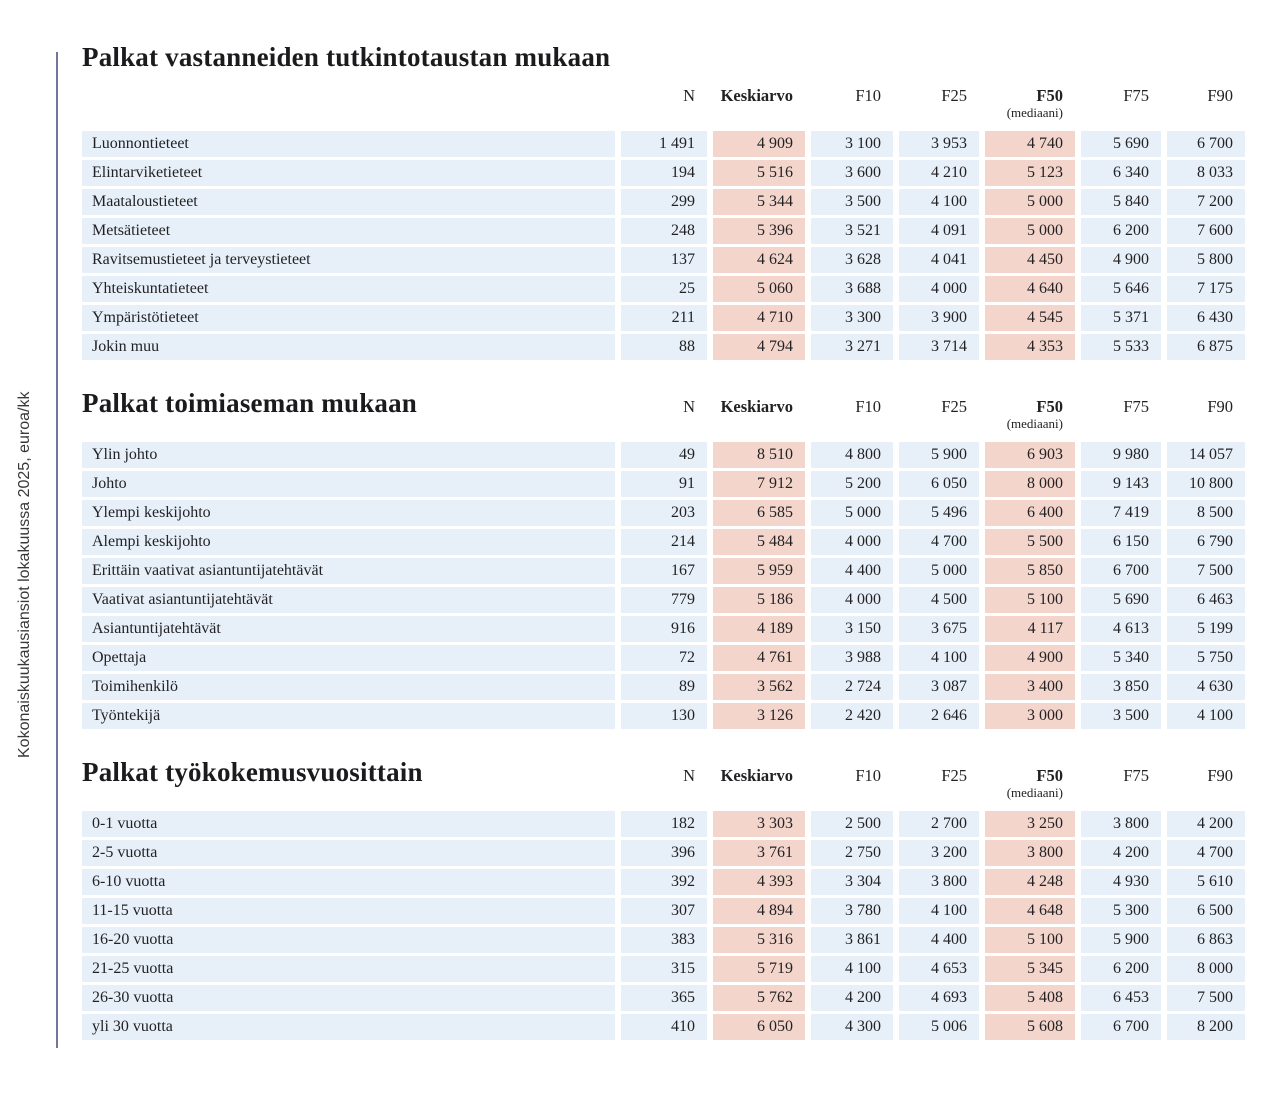 Image resolution: width=1279 pixels, height=1113 pixels. What do you see at coordinates (1121, 881) in the screenshot?
I see `cell-f75: 4 930` at bounding box center [1121, 881].